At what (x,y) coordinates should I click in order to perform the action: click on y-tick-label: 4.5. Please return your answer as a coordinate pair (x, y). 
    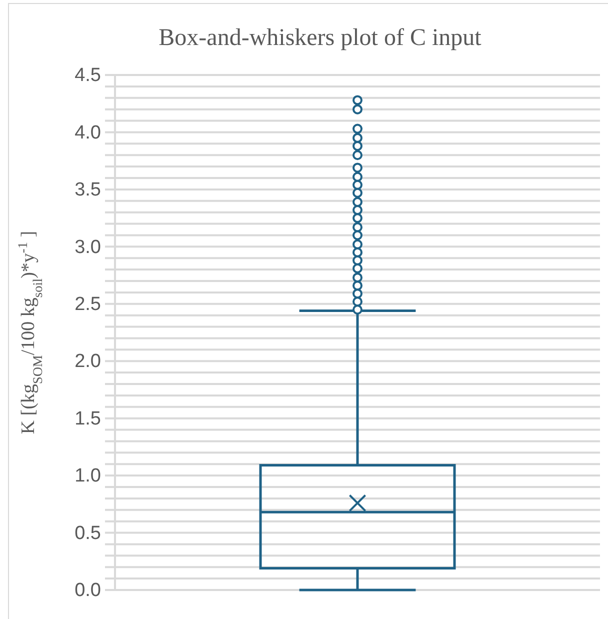
    Looking at the image, I should click on (87, 75).